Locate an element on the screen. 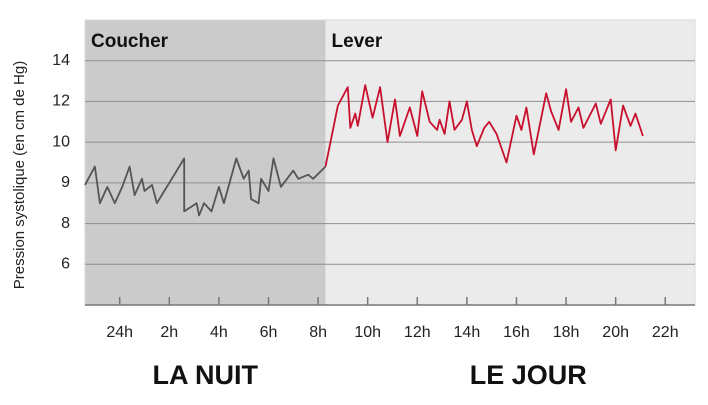 The image size is (708, 405). x-tick-label: 18h is located at coordinates (566, 332).